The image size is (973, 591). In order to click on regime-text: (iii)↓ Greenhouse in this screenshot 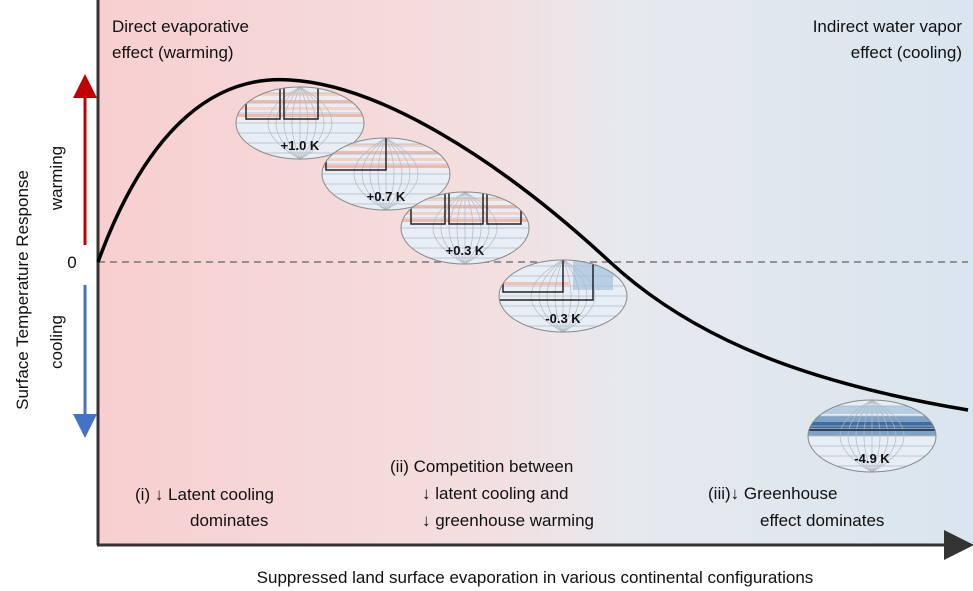, I will do `click(772, 493)`.